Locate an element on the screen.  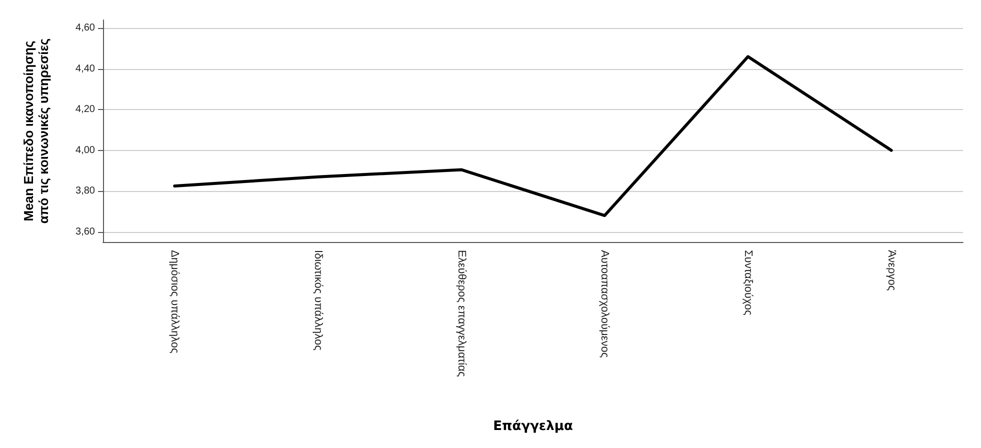
x-tick-label: Ιδιωτικός υπάλληλος is located at coordinates (318, 300).